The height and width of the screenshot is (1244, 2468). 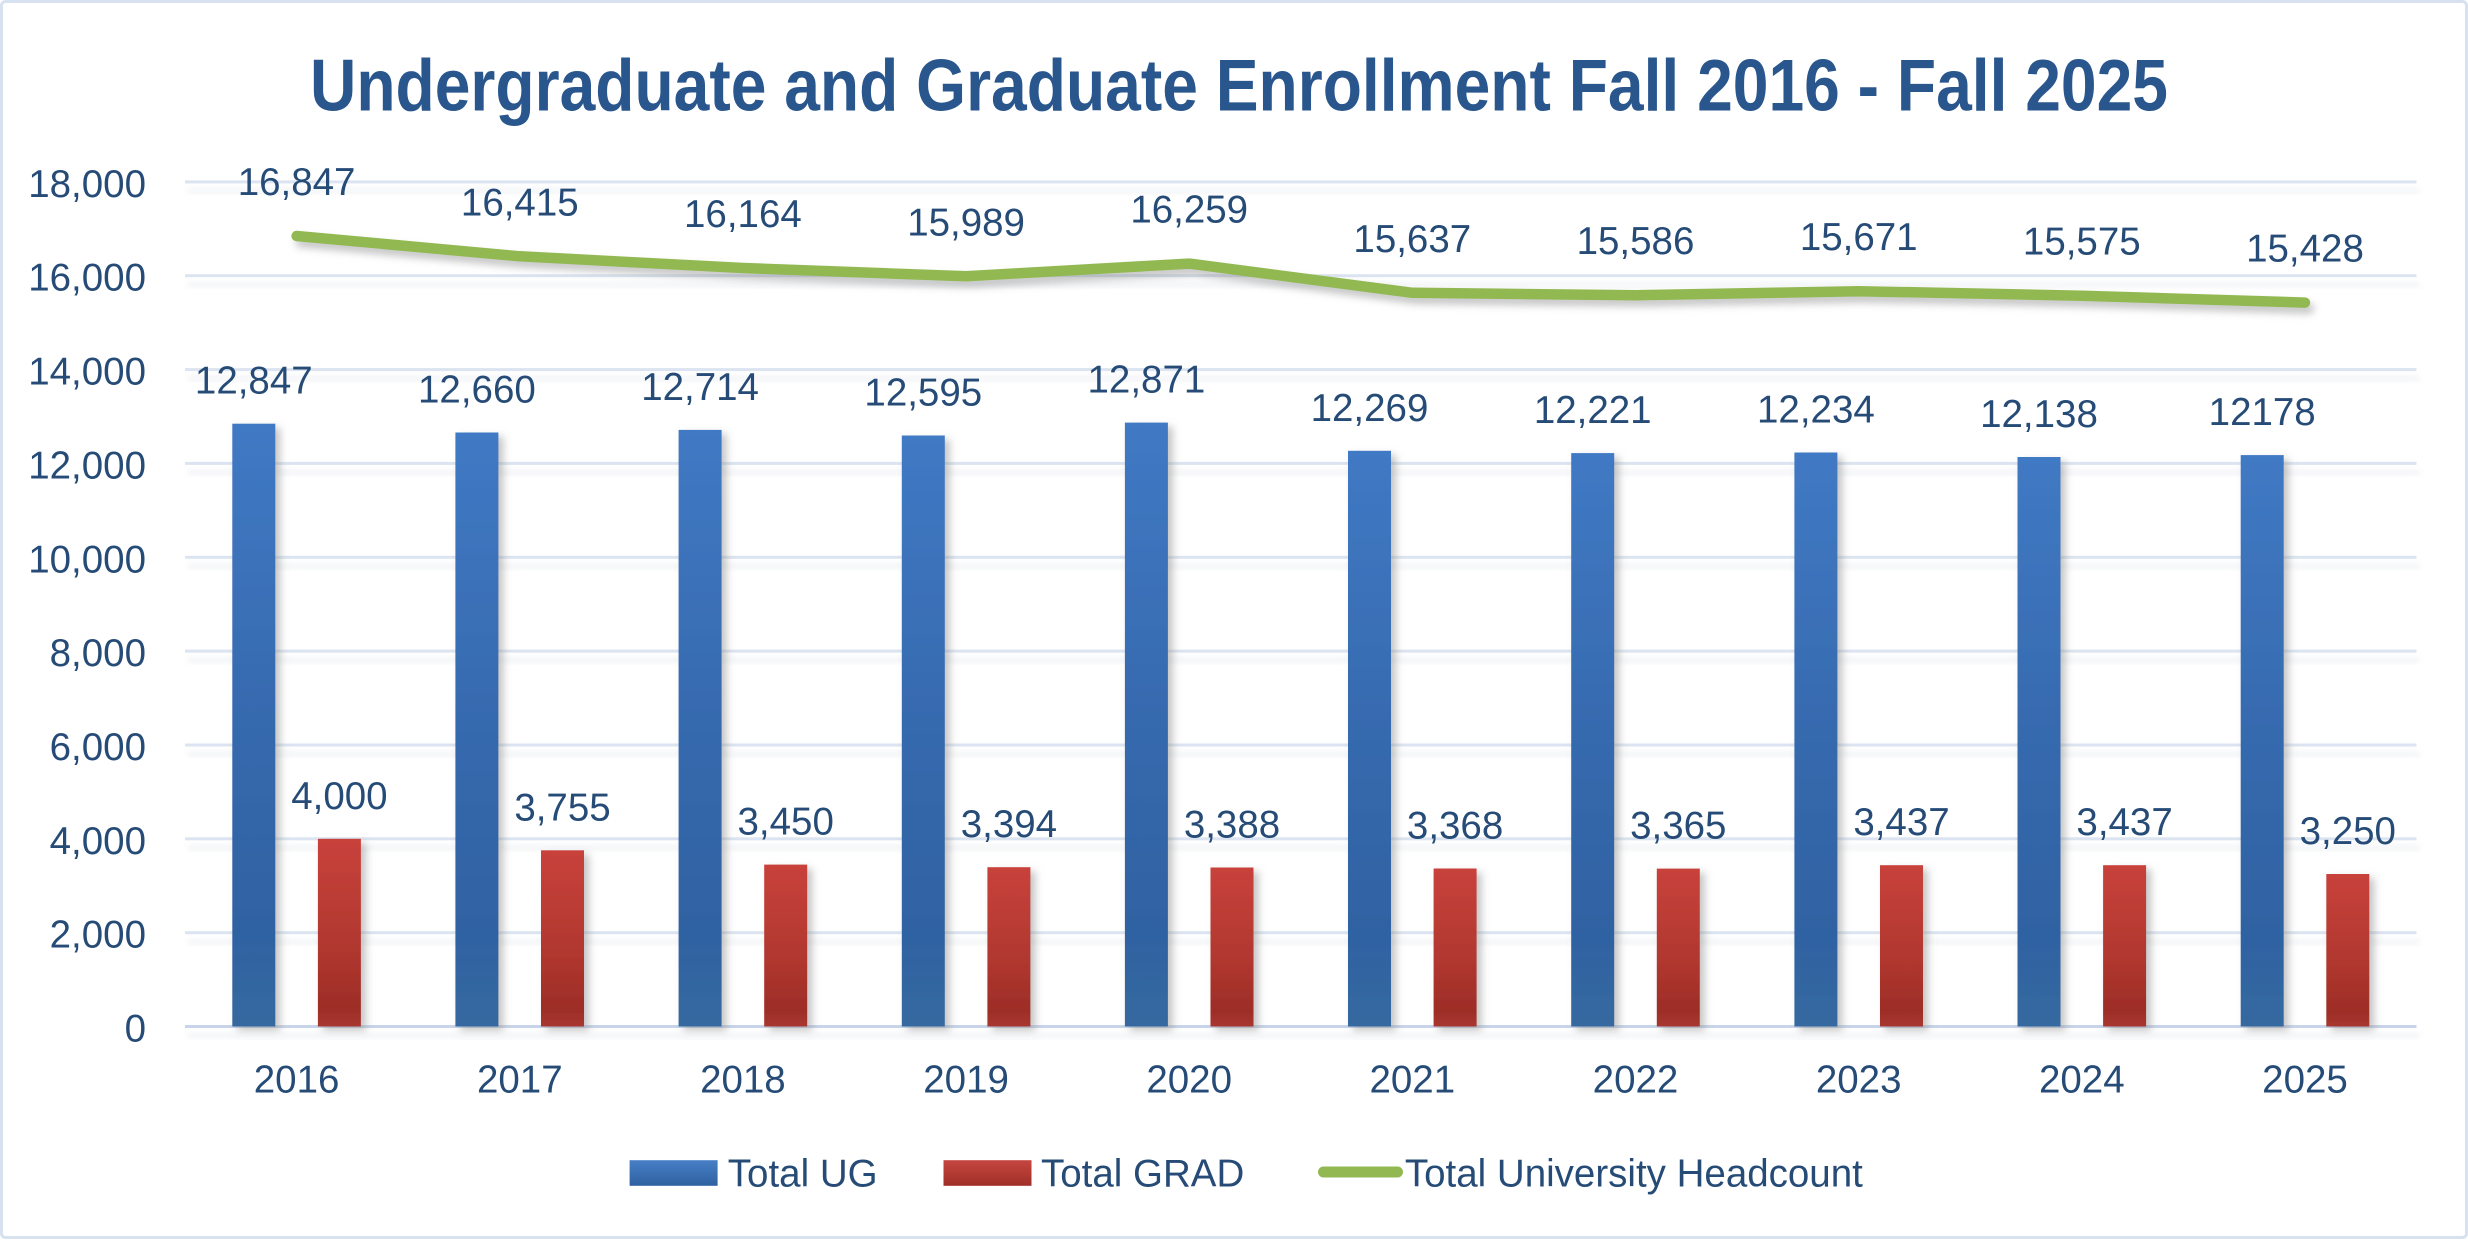 I want to click on svg-text: 2017, so click(x=520, y=1080).